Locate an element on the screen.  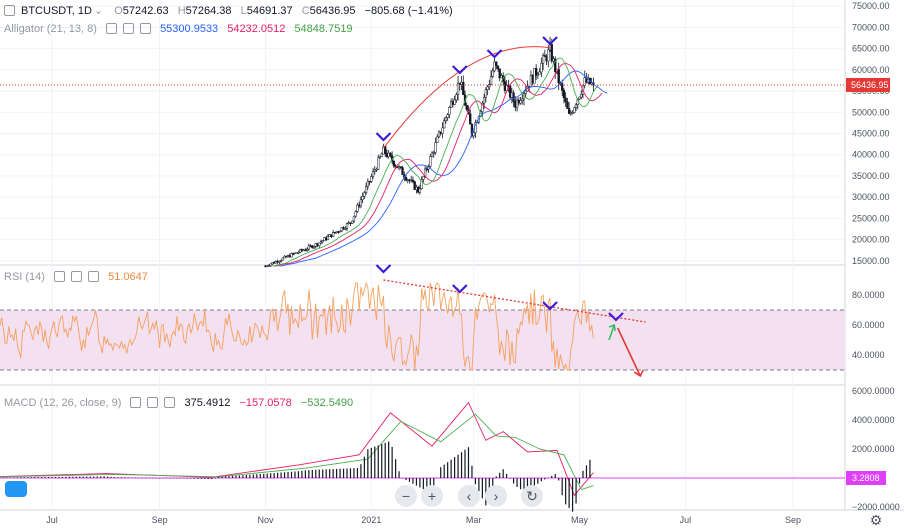
gear-icon: ⚙ is located at coordinates (876, 520).